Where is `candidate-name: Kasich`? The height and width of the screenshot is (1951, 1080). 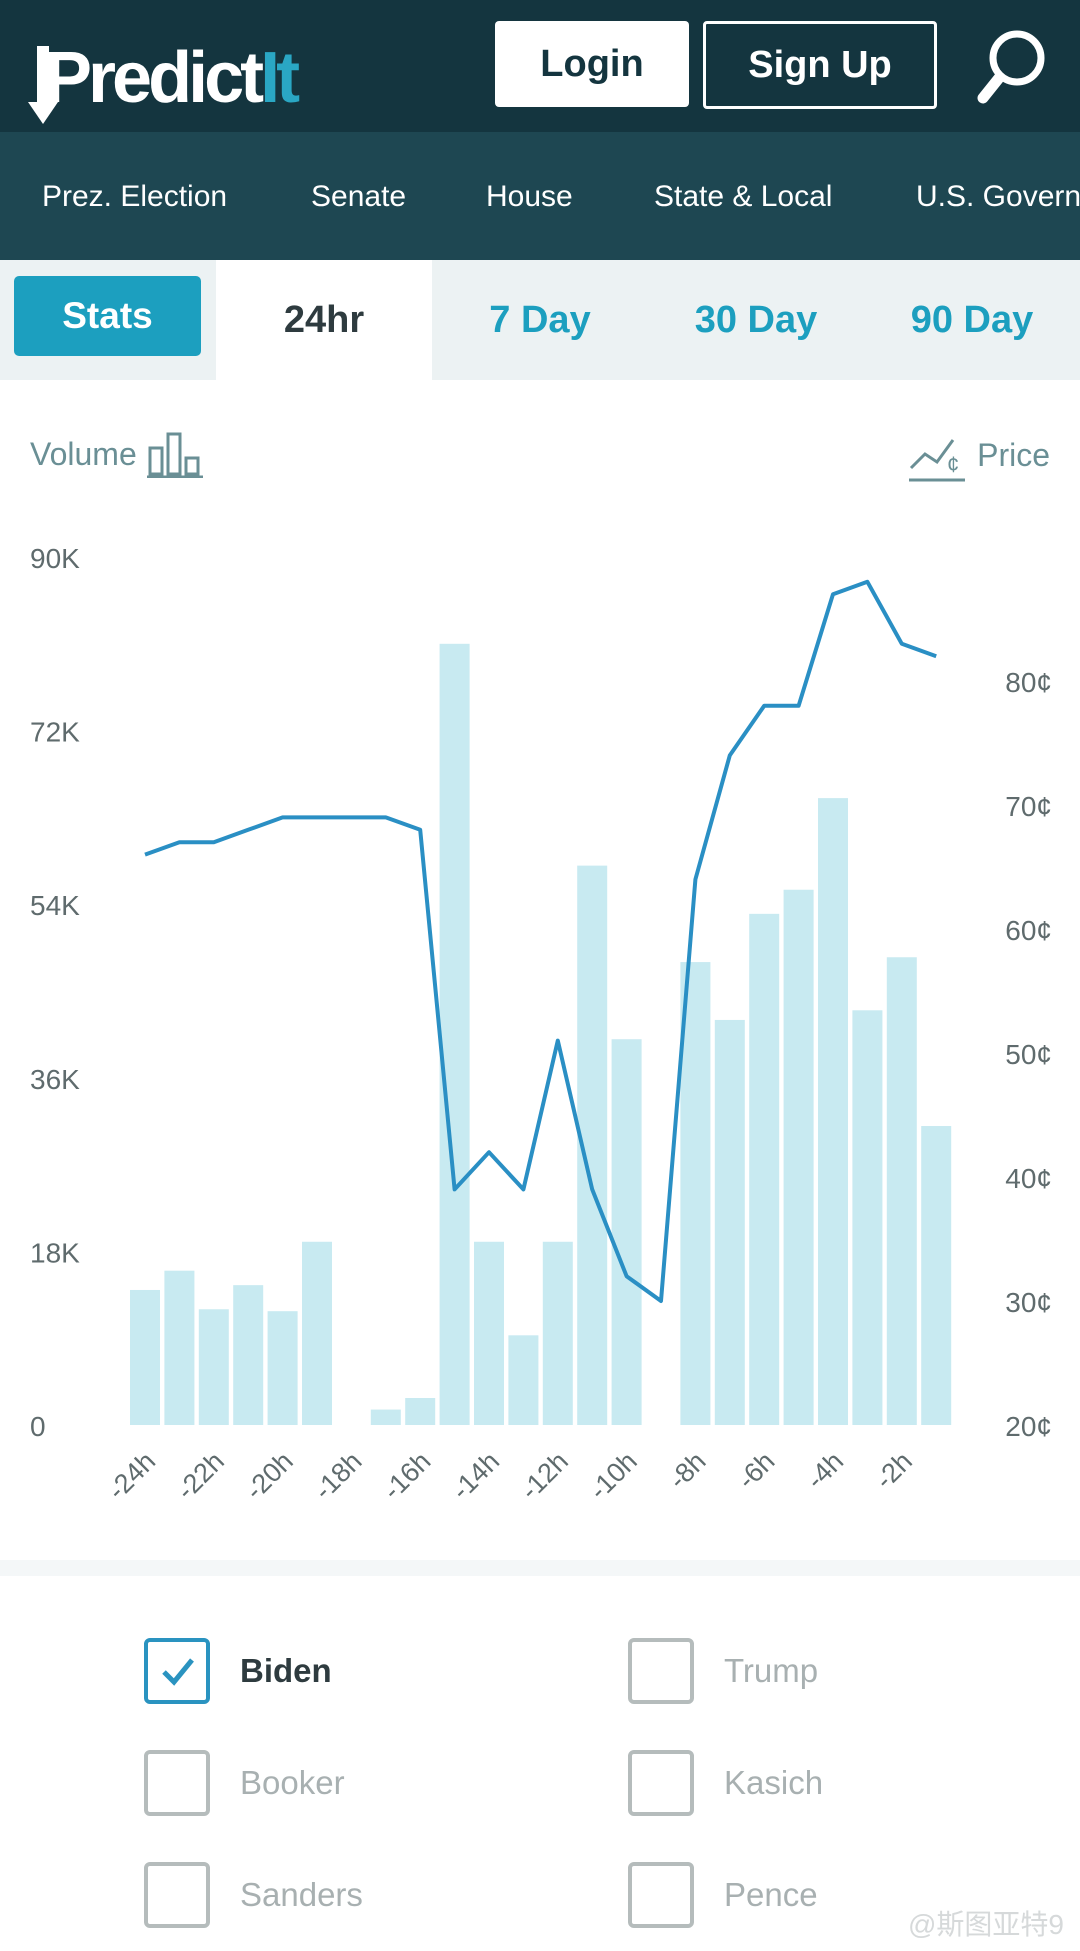 candidate-name: Kasich is located at coordinates (774, 1782).